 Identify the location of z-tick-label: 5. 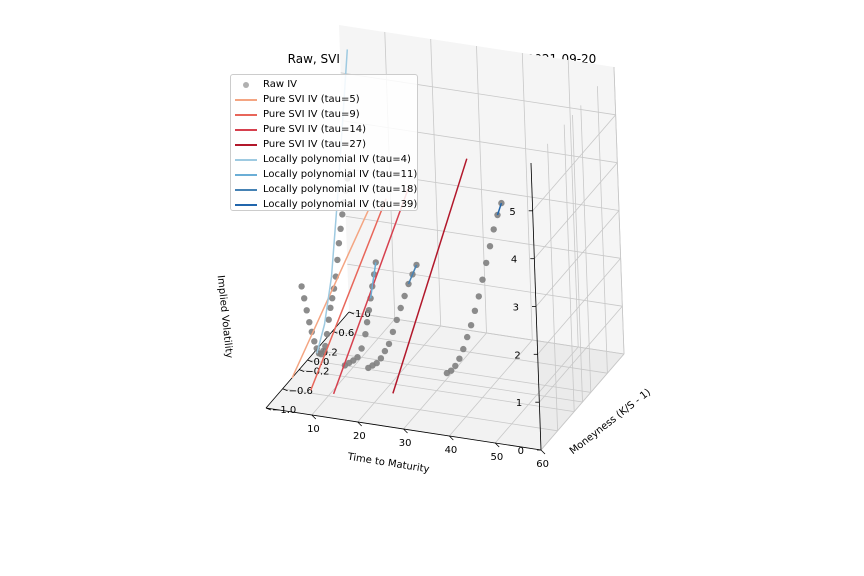
(512, 212).